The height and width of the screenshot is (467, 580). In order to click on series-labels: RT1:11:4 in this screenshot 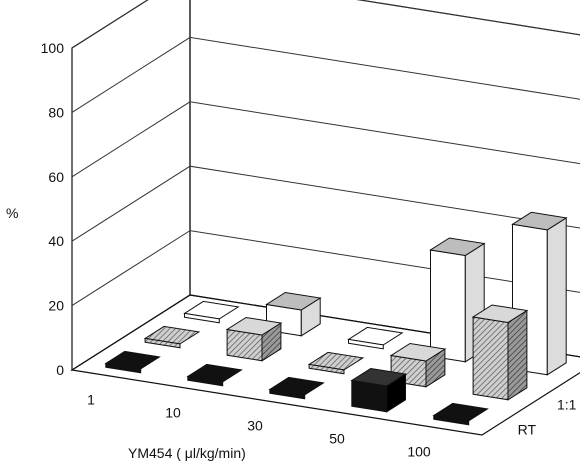, I will do `click(547, 417)`.